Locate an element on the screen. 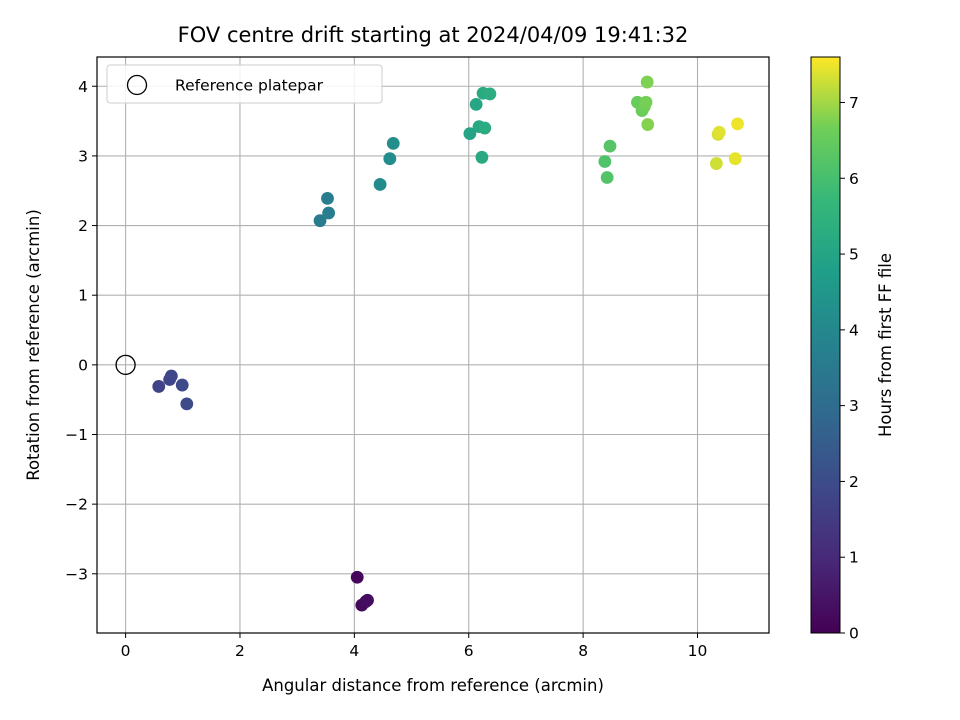 The width and height of the screenshot is (960, 720). x-tick-label: 6 is located at coordinates (469, 651).